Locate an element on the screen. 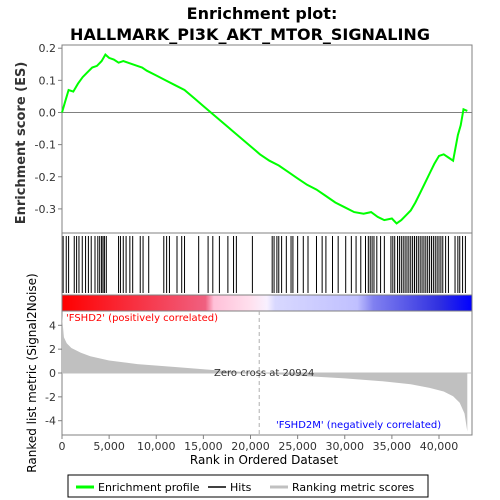  es-y-tick-label: 0.0 is located at coordinates (48, 112).